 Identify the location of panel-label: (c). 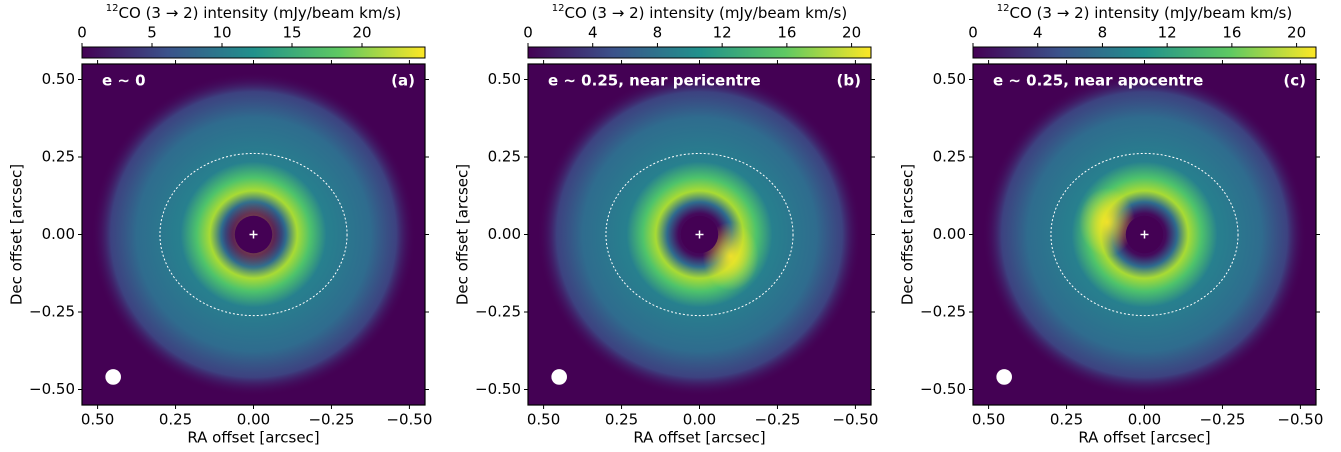
(1294, 81).